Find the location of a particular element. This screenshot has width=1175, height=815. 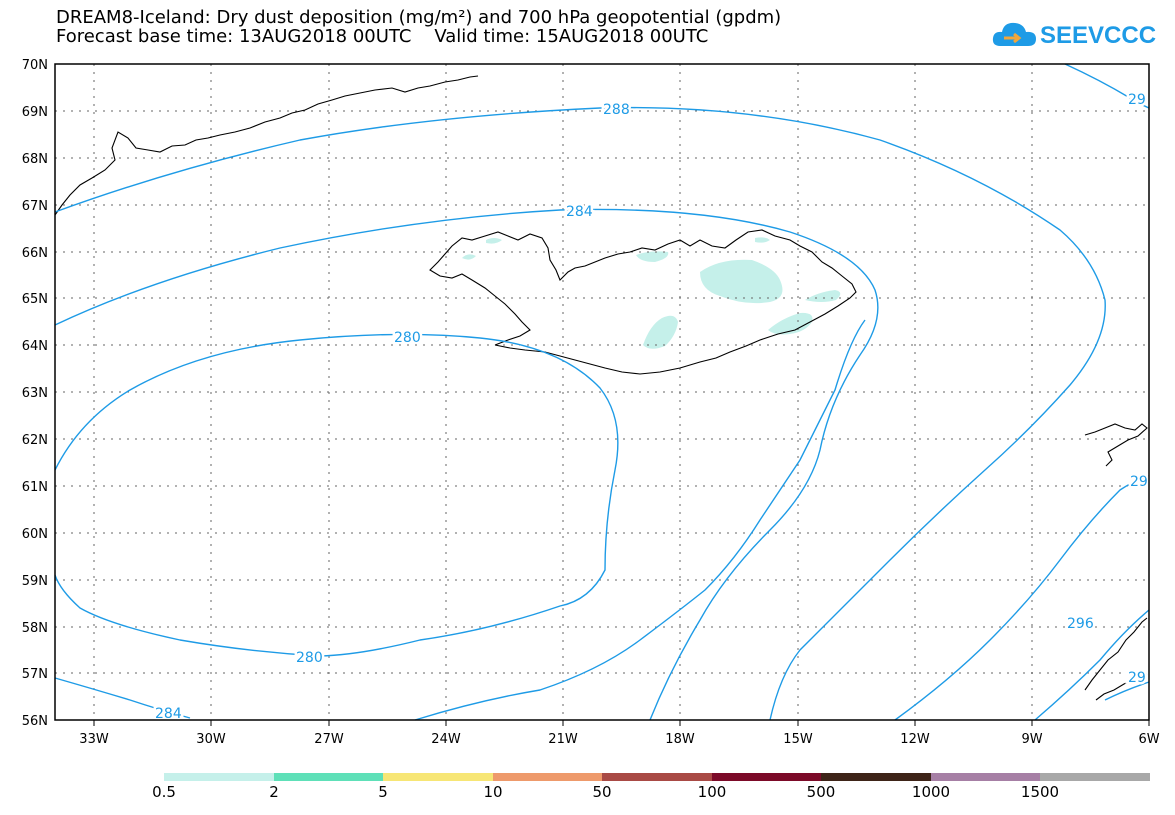

contour-ne is located at coordinates (1107, 86).